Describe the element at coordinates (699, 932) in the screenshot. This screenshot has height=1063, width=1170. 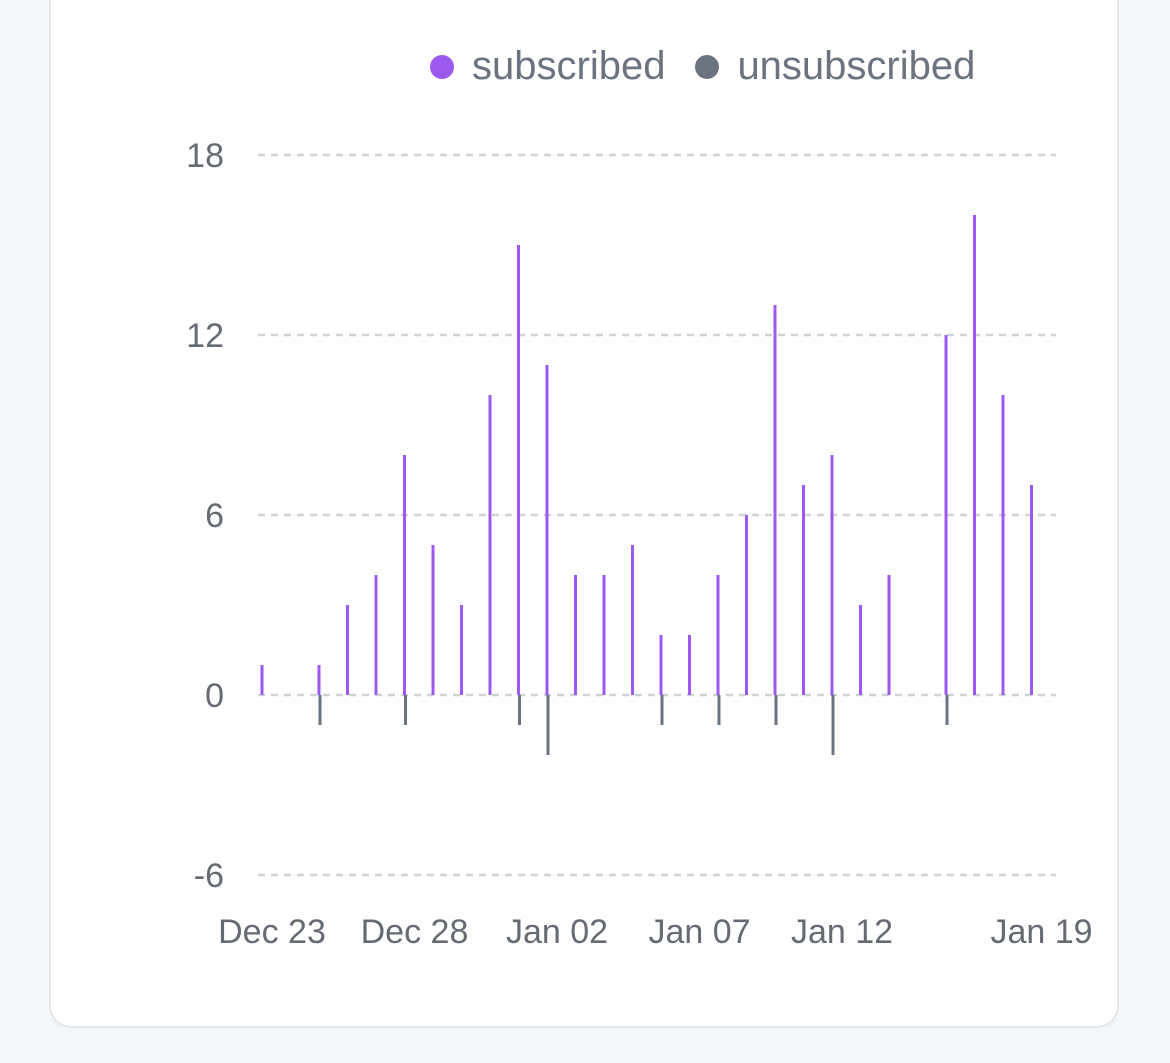
I see `x-tick-label: Jan 07` at that location.